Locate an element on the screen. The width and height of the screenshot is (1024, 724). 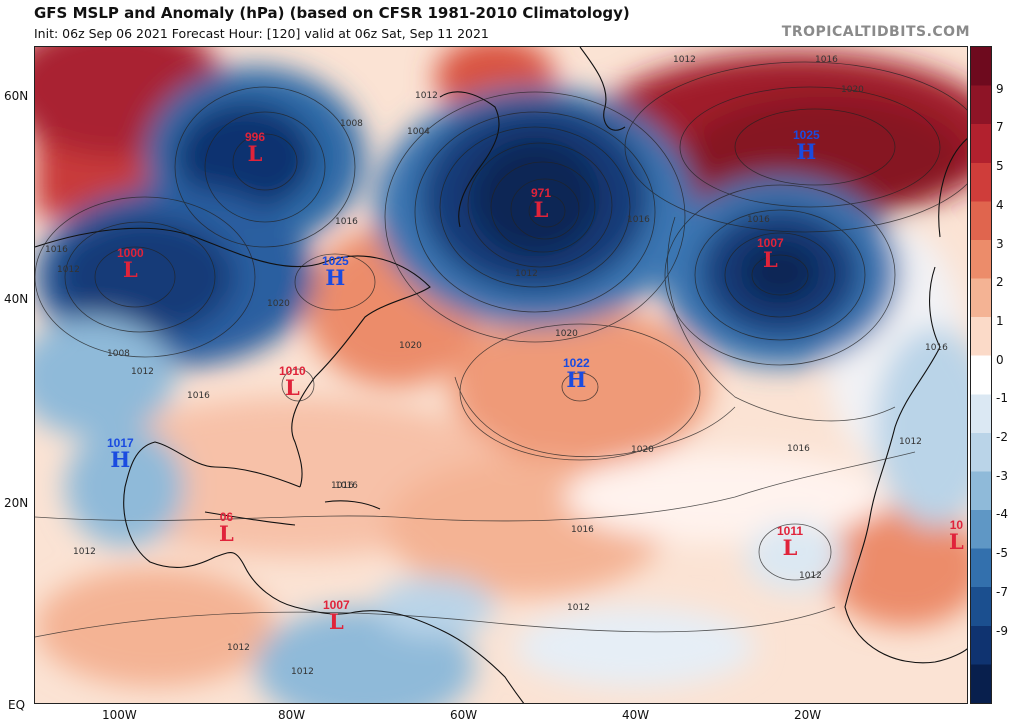
pressure-value: 1017 is located at coordinates (120, 443).